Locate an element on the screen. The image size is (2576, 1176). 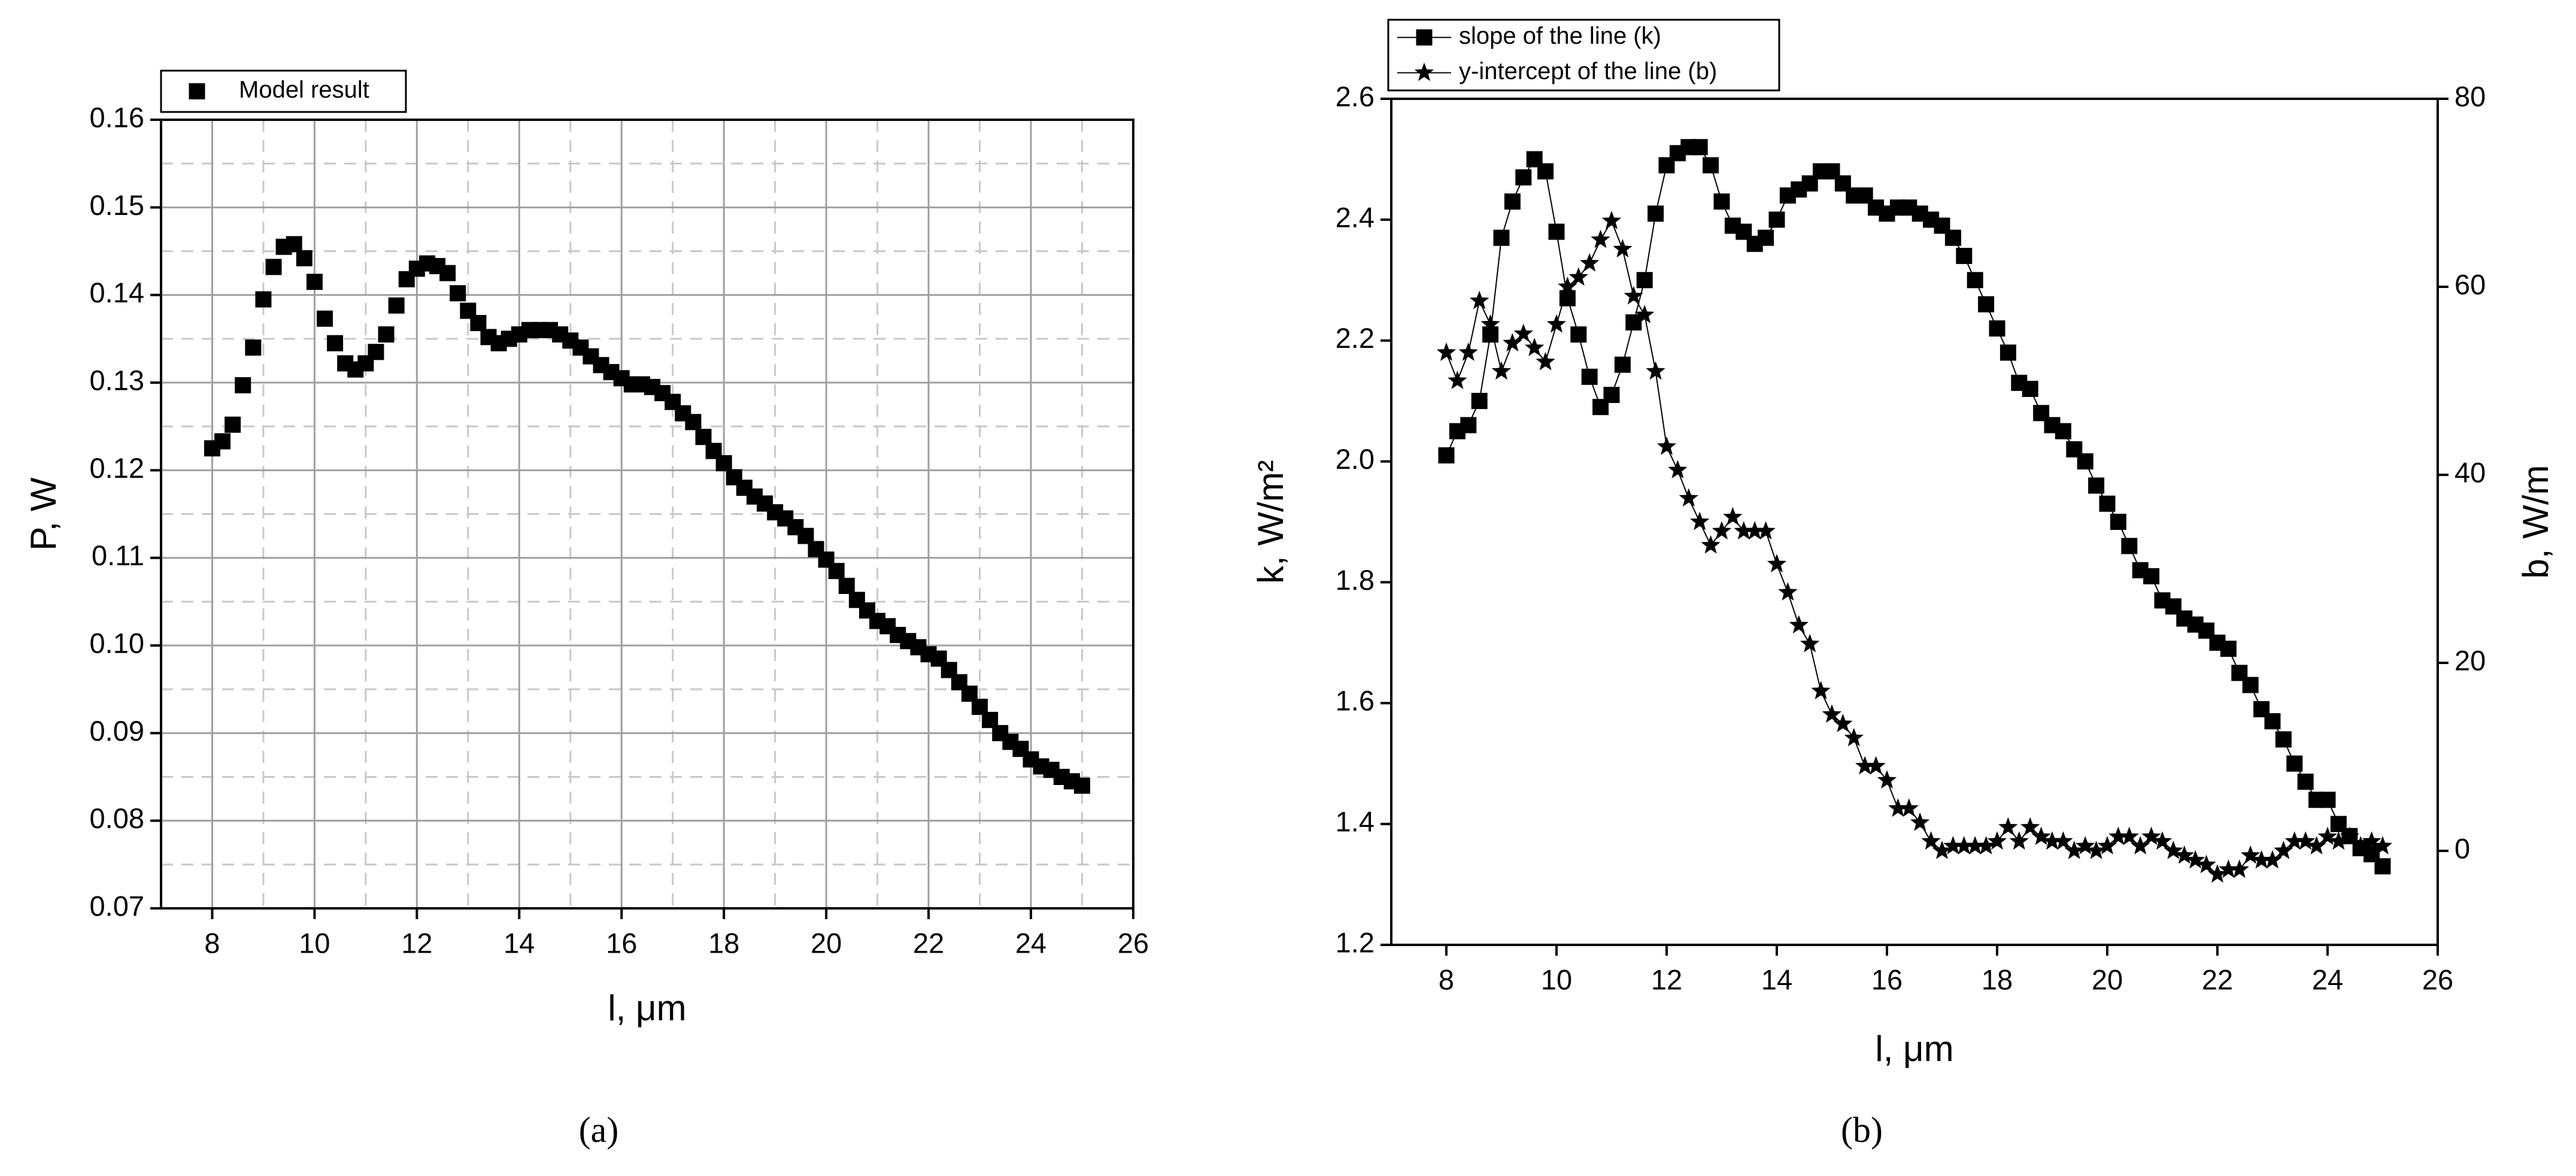
y-tick-label: 0.08 is located at coordinates (117, 818).